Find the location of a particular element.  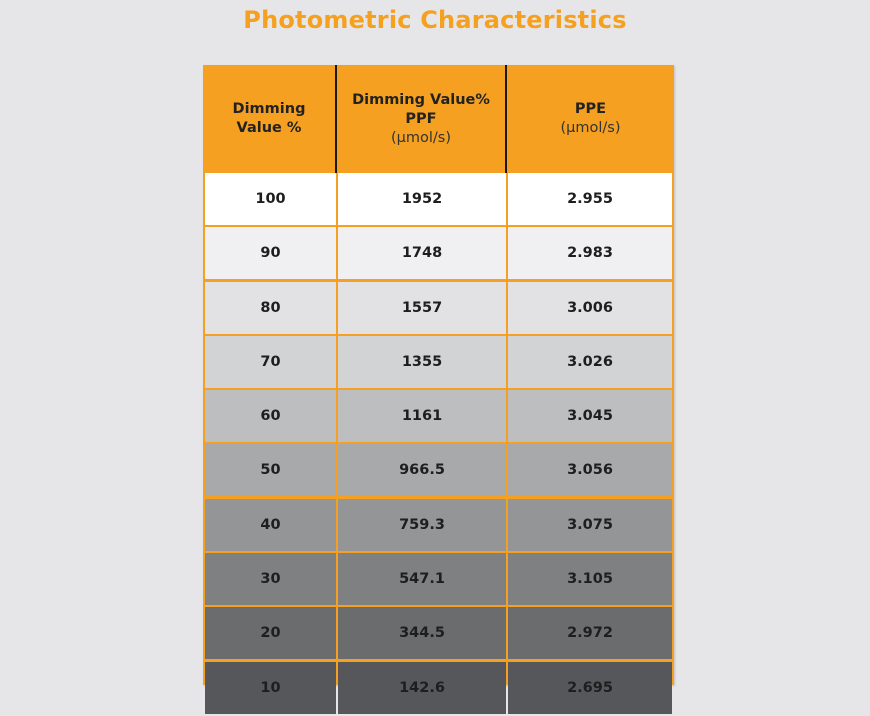

cell-ppf: 1355 is located at coordinates (422, 361).